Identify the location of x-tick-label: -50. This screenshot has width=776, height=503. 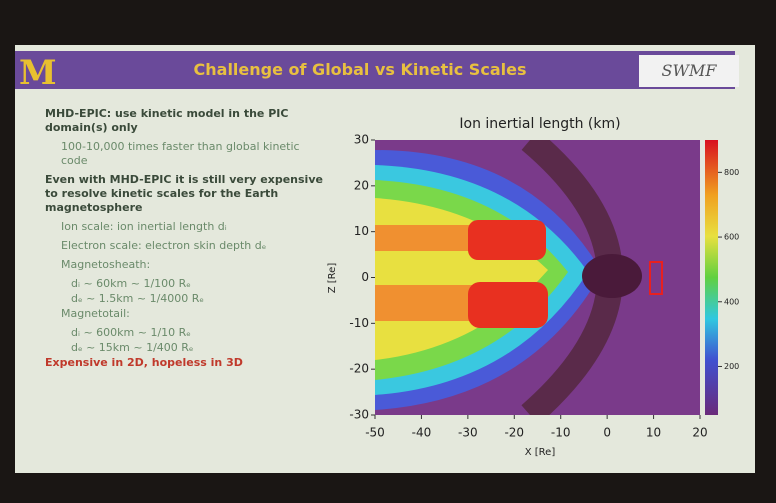
(375, 433).